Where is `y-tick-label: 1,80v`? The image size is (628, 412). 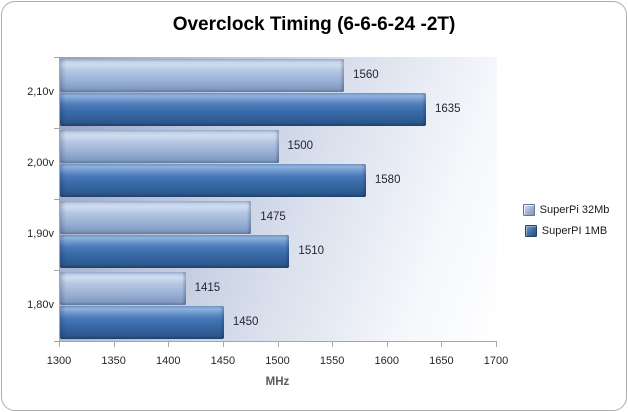 y-tick-label: 1,80v is located at coordinates (40, 304).